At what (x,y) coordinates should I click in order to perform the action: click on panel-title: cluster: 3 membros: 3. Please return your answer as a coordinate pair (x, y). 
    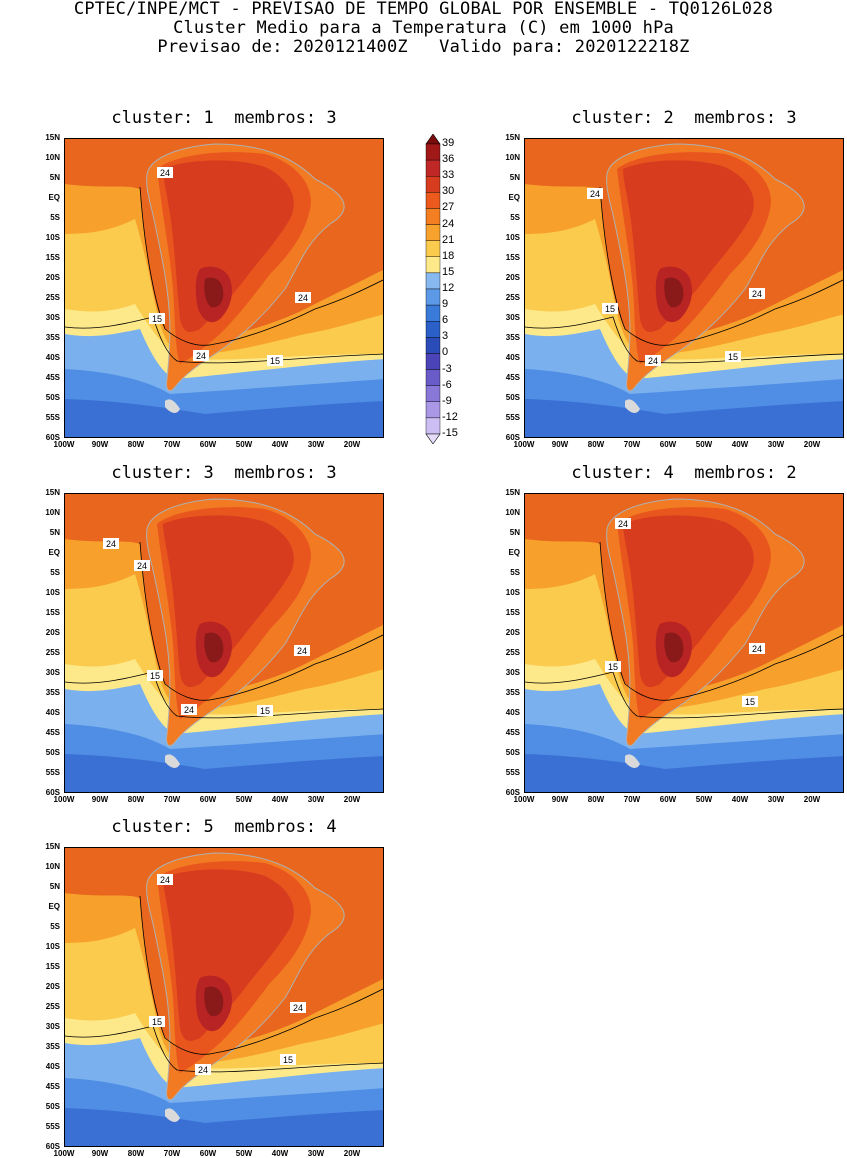
    Looking at the image, I should click on (224, 473).